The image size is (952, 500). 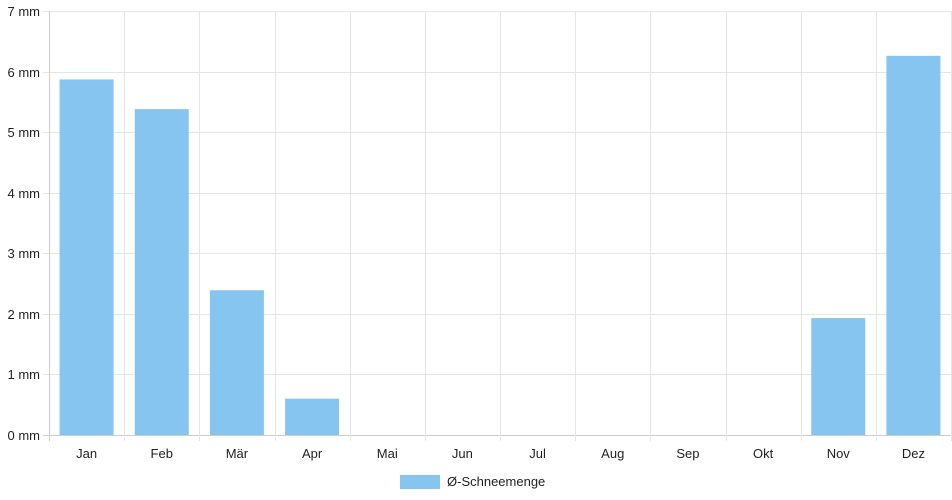 What do you see at coordinates (86, 257) in the screenshot?
I see `bar-jan` at bounding box center [86, 257].